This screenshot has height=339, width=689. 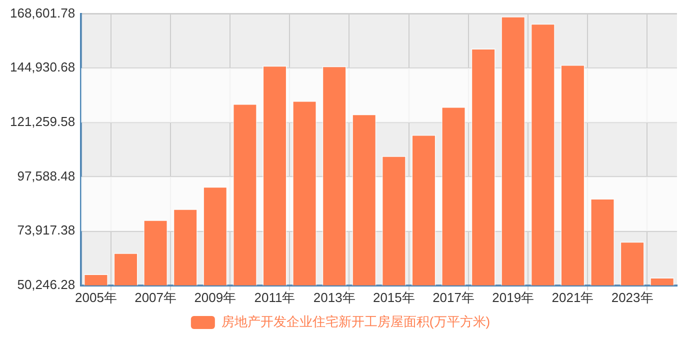 I want to click on x-tick-label: 2013年, so click(x=334, y=297).